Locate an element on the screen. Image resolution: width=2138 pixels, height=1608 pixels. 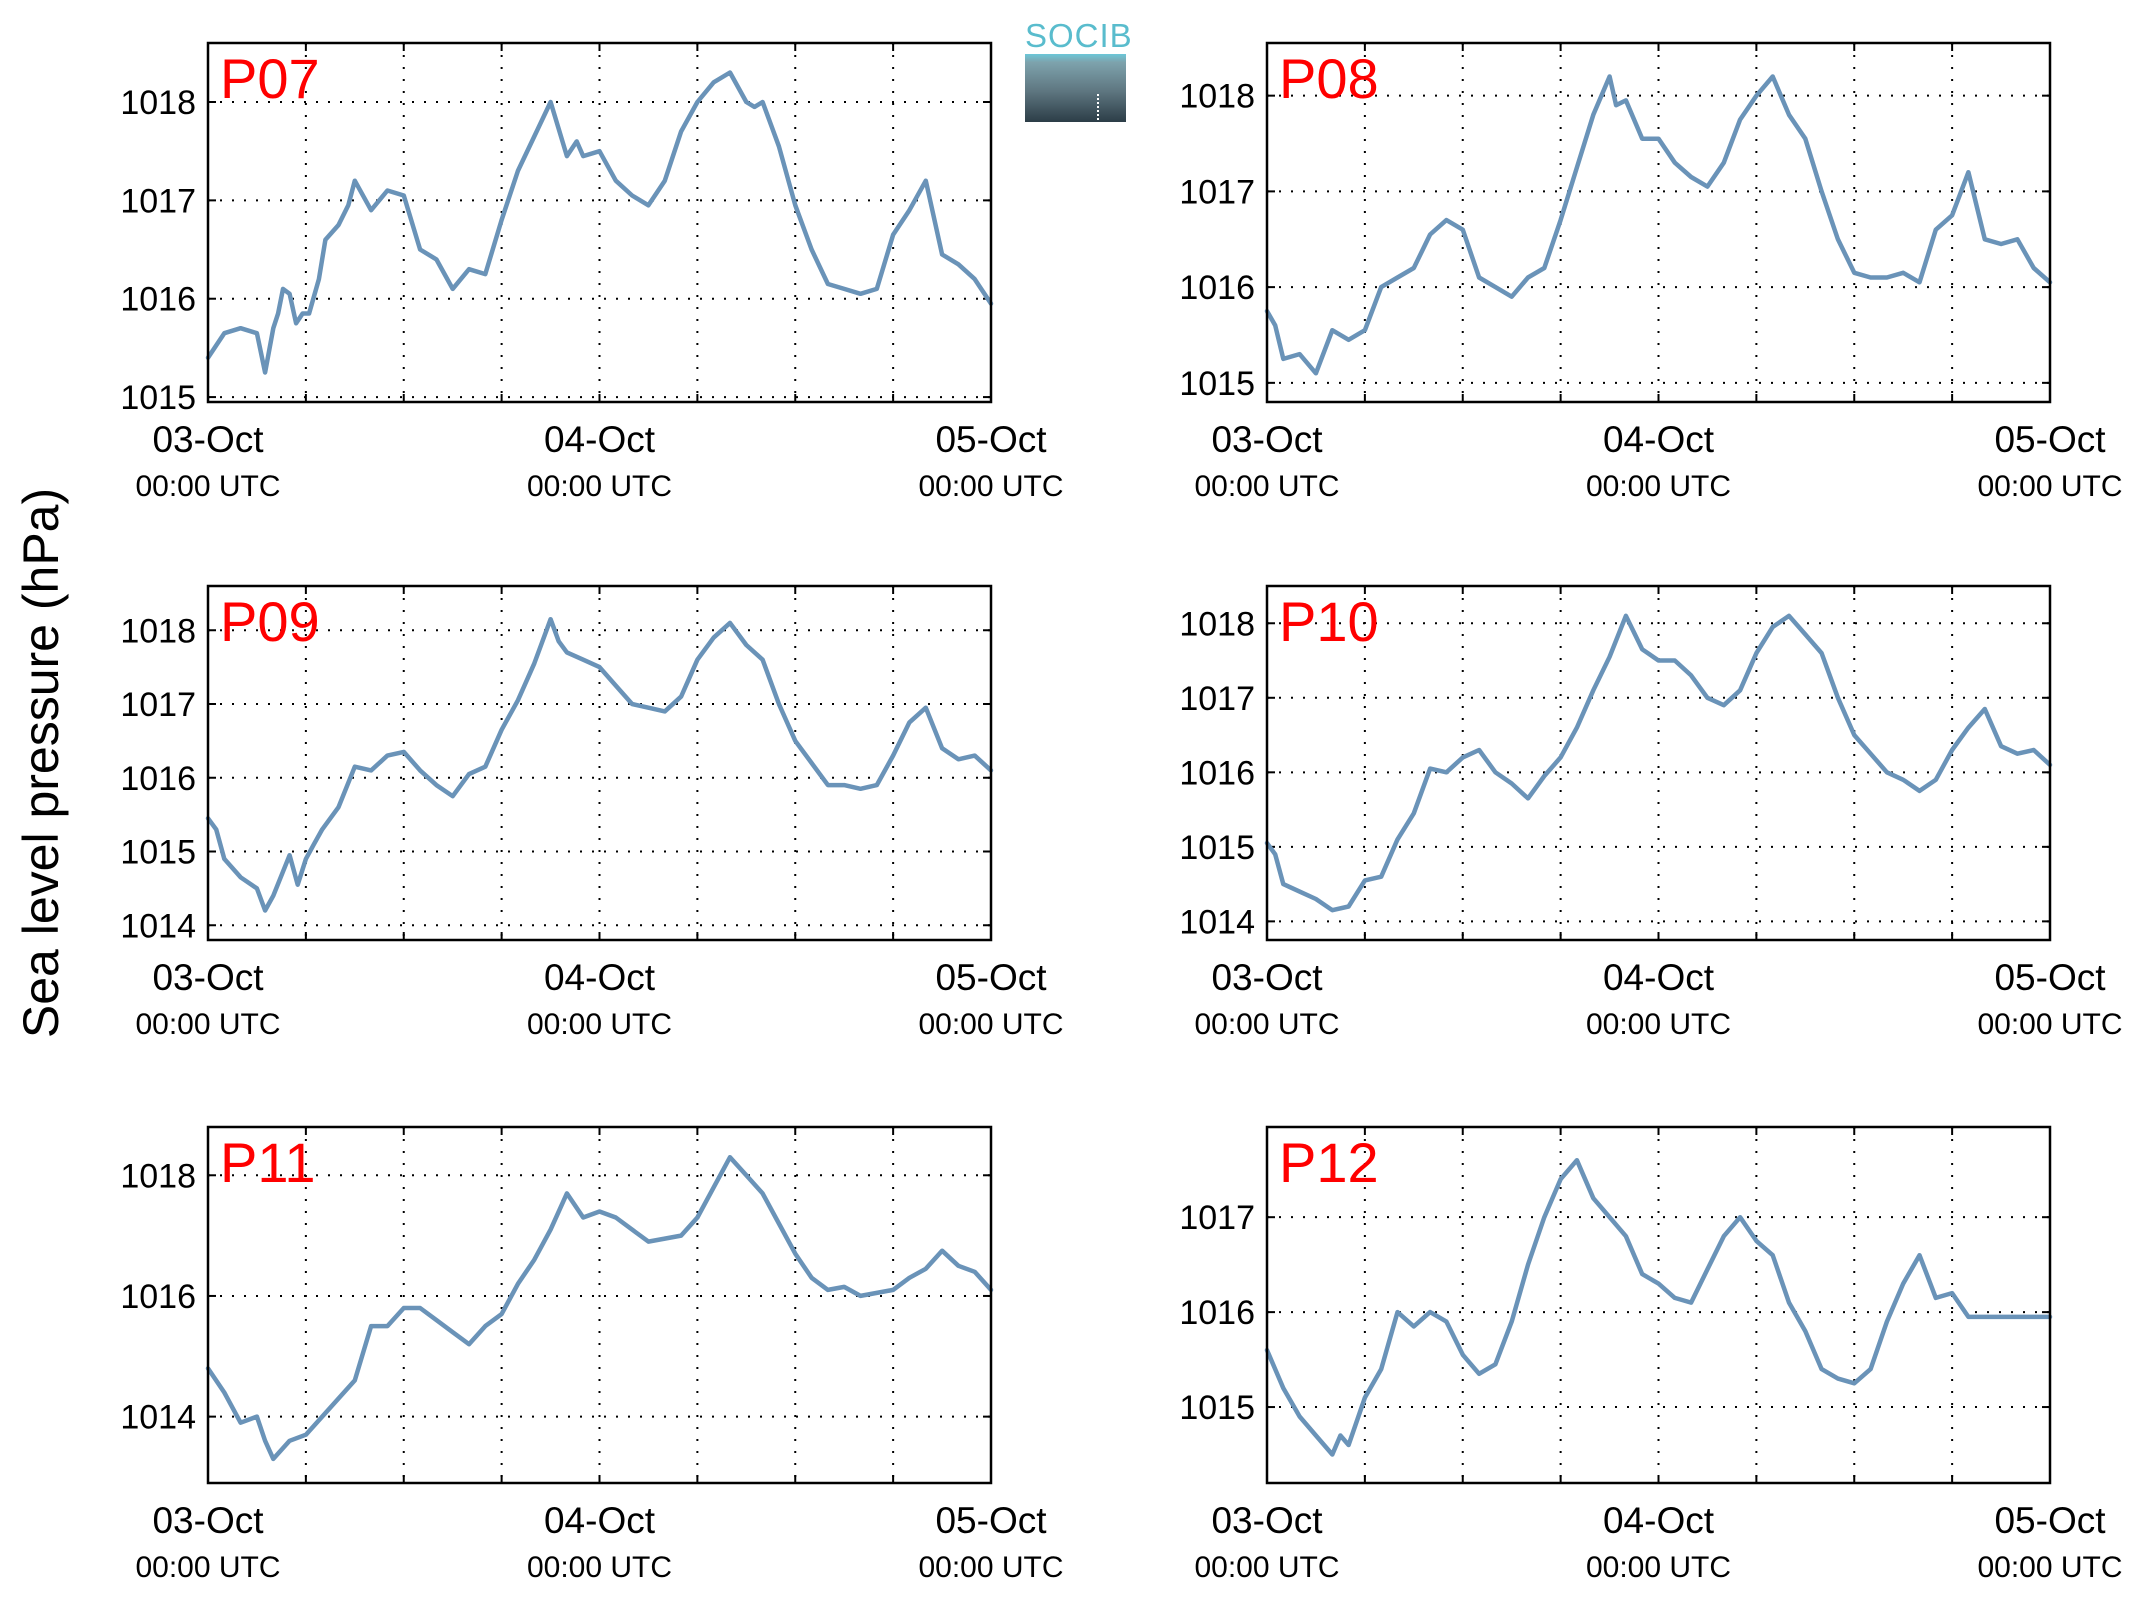
socib-logo: SOCIB is located at coordinates (1079, 70).